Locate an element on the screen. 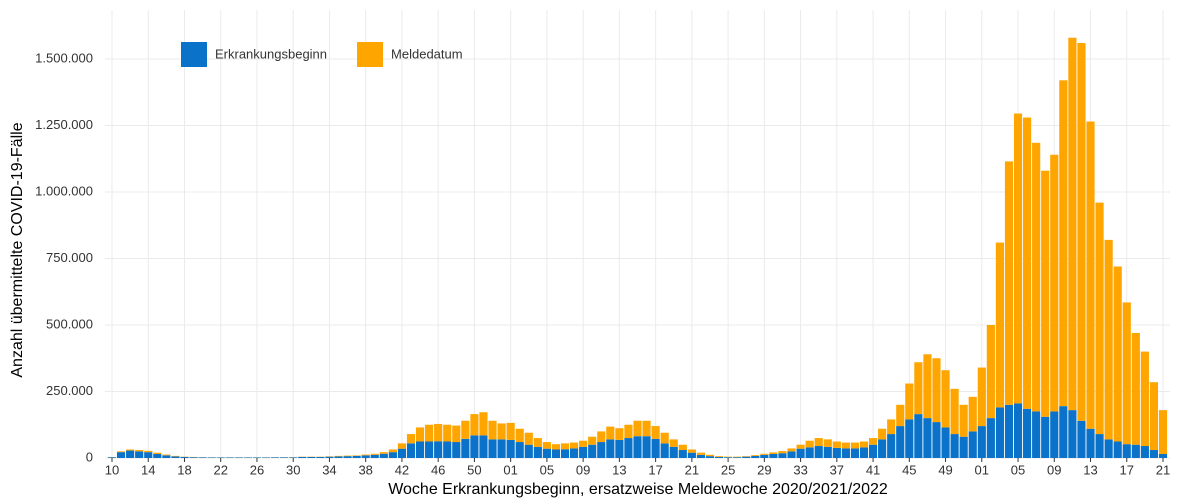  y-tick-label: 250.000 is located at coordinates (69, 390).